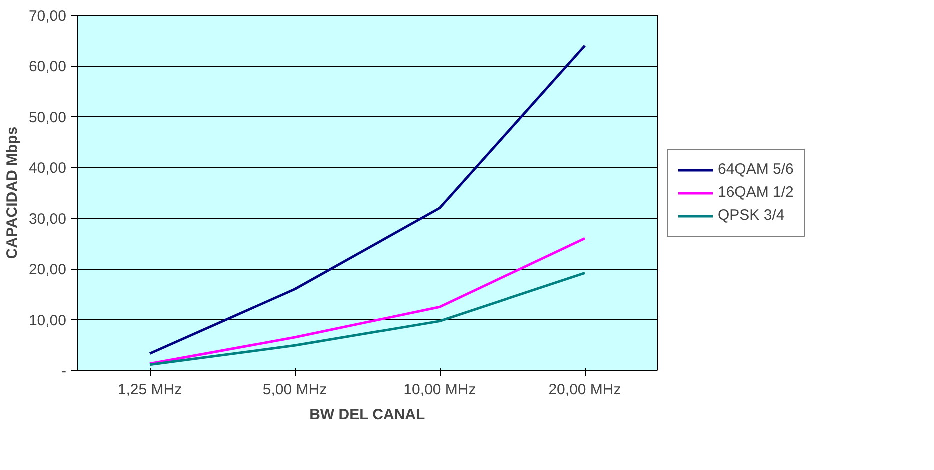  What do you see at coordinates (47, 321) in the screenshot?
I see `y-tick-label: 10,00` at bounding box center [47, 321].